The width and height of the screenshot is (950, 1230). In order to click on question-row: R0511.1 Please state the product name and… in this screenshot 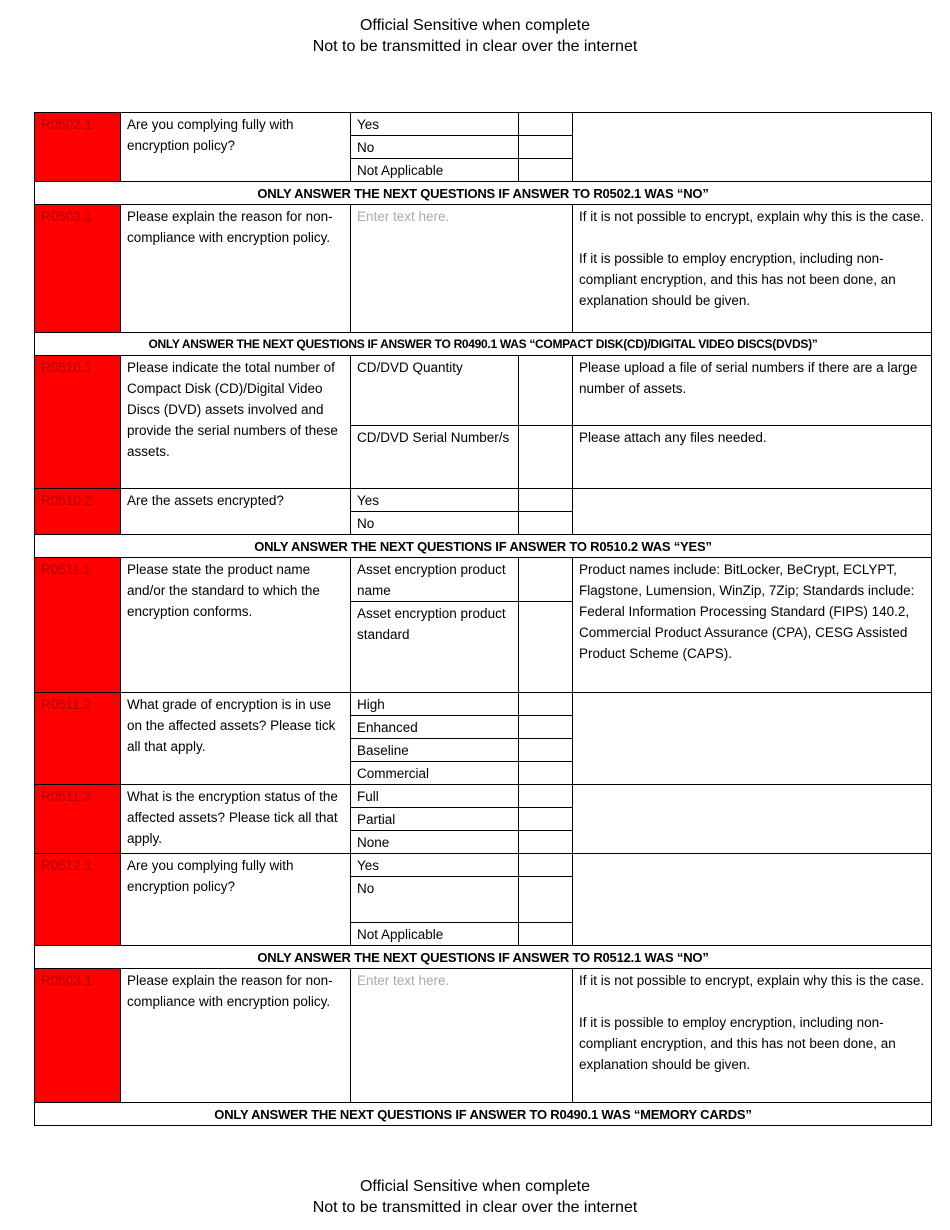, I will do `click(483, 625)`.